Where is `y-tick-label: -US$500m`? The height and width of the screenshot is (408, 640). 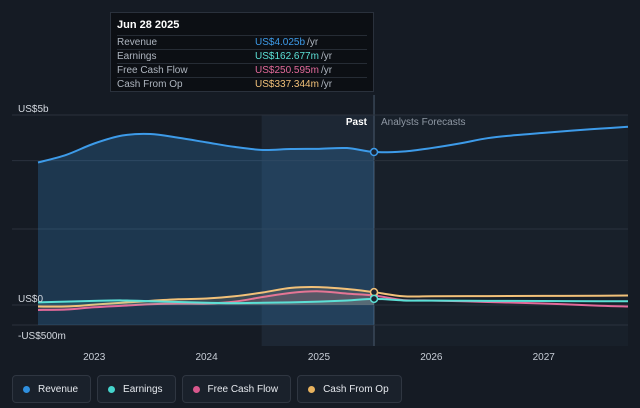 y-tick-label: -US$500m is located at coordinates (42, 336).